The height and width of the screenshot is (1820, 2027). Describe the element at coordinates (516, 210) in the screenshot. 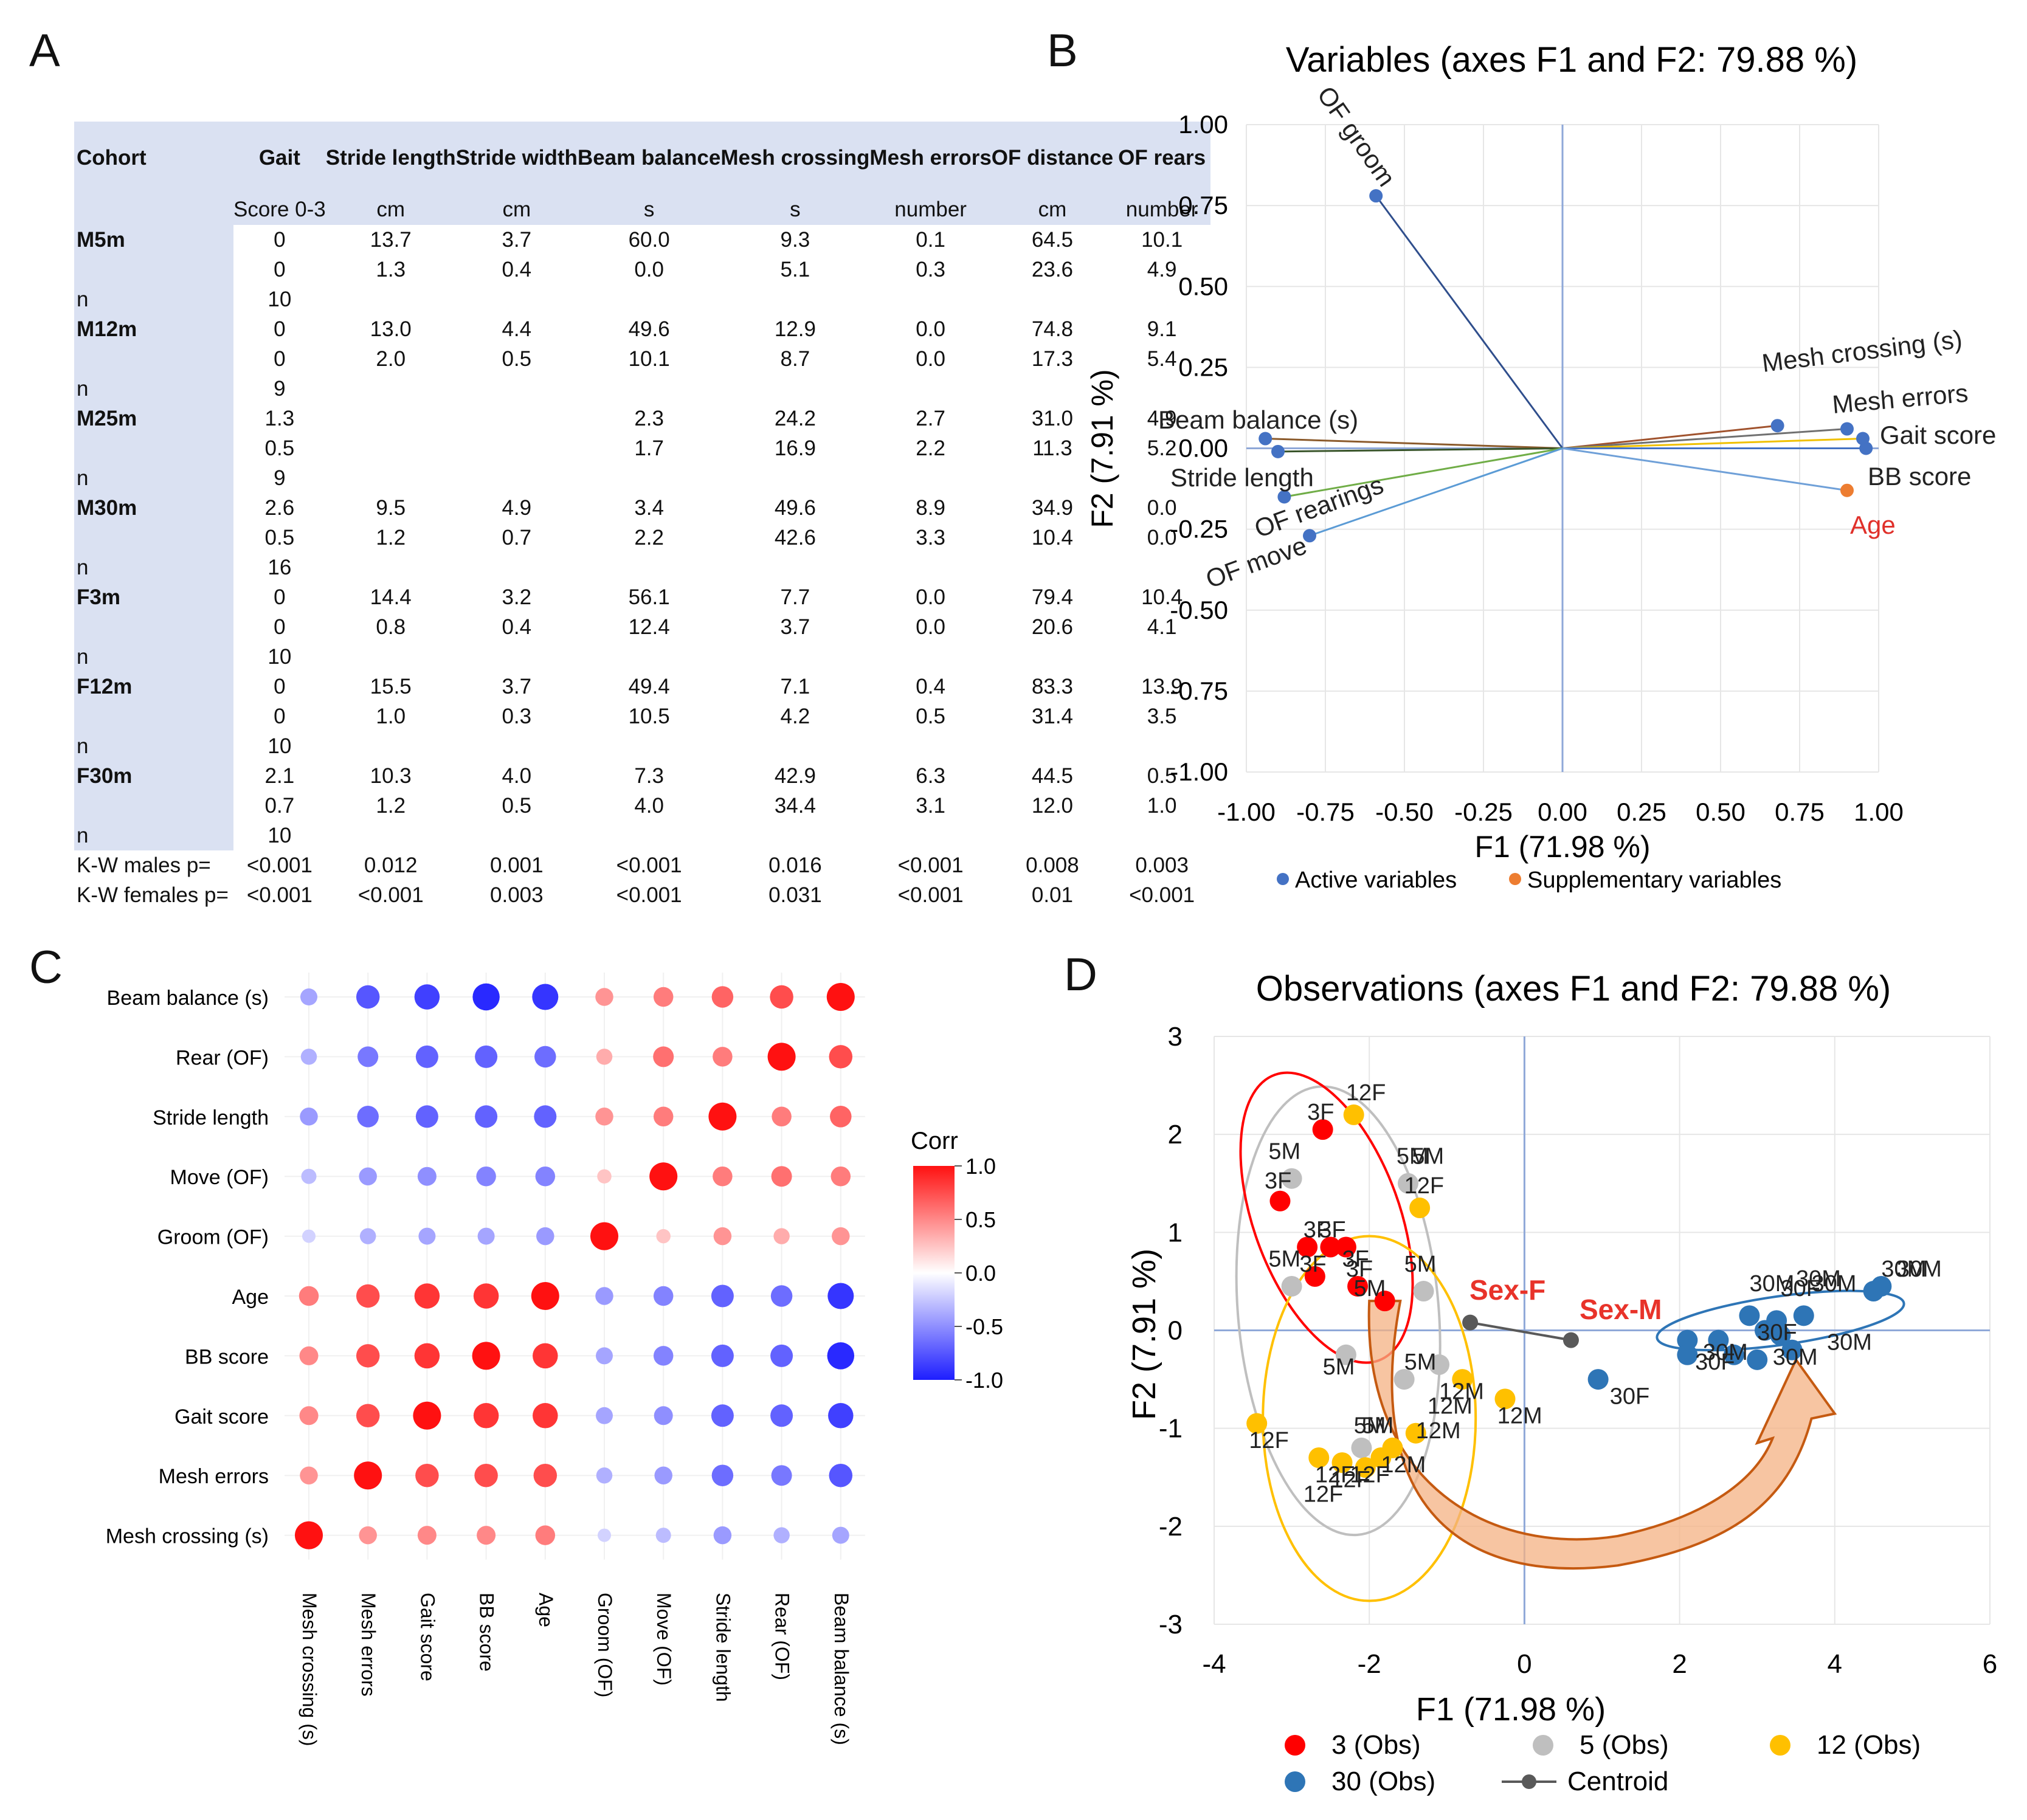

I see `table-unit-cell: cm` at that location.